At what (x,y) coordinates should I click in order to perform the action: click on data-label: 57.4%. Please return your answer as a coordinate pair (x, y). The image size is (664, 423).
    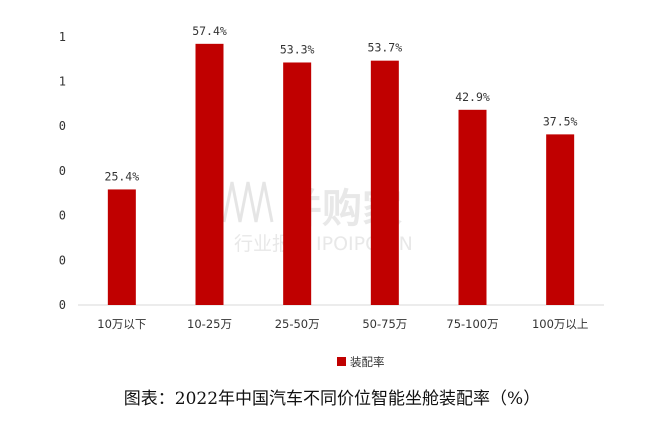
    Looking at the image, I should click on (209, 31).